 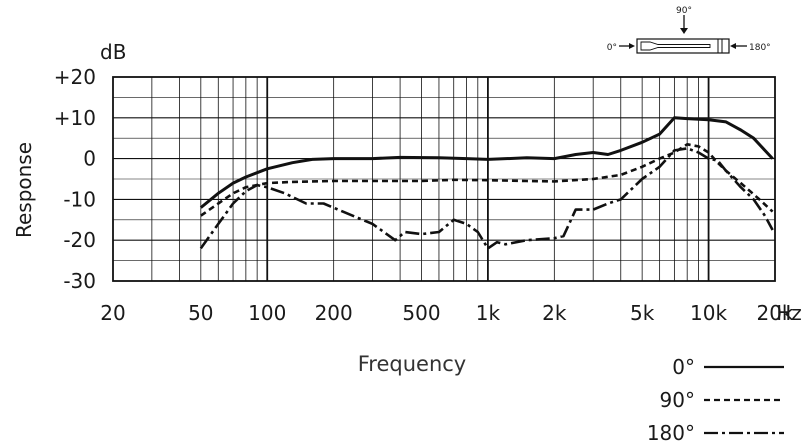 What do you see at coordinates (554, 313) in the screenshot?
I see `x-tick-label: 2k` at bounding box center [554, 313].